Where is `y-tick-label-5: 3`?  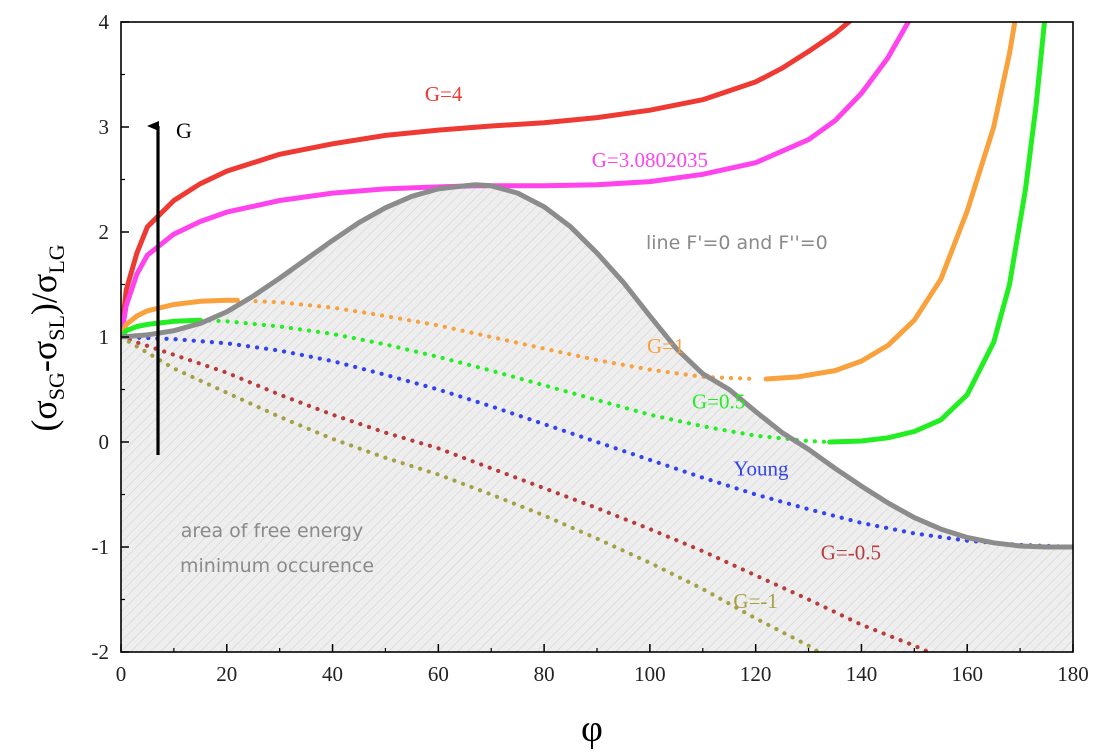
y-tick-label-5: 3 is located at coordinates (104, 127).